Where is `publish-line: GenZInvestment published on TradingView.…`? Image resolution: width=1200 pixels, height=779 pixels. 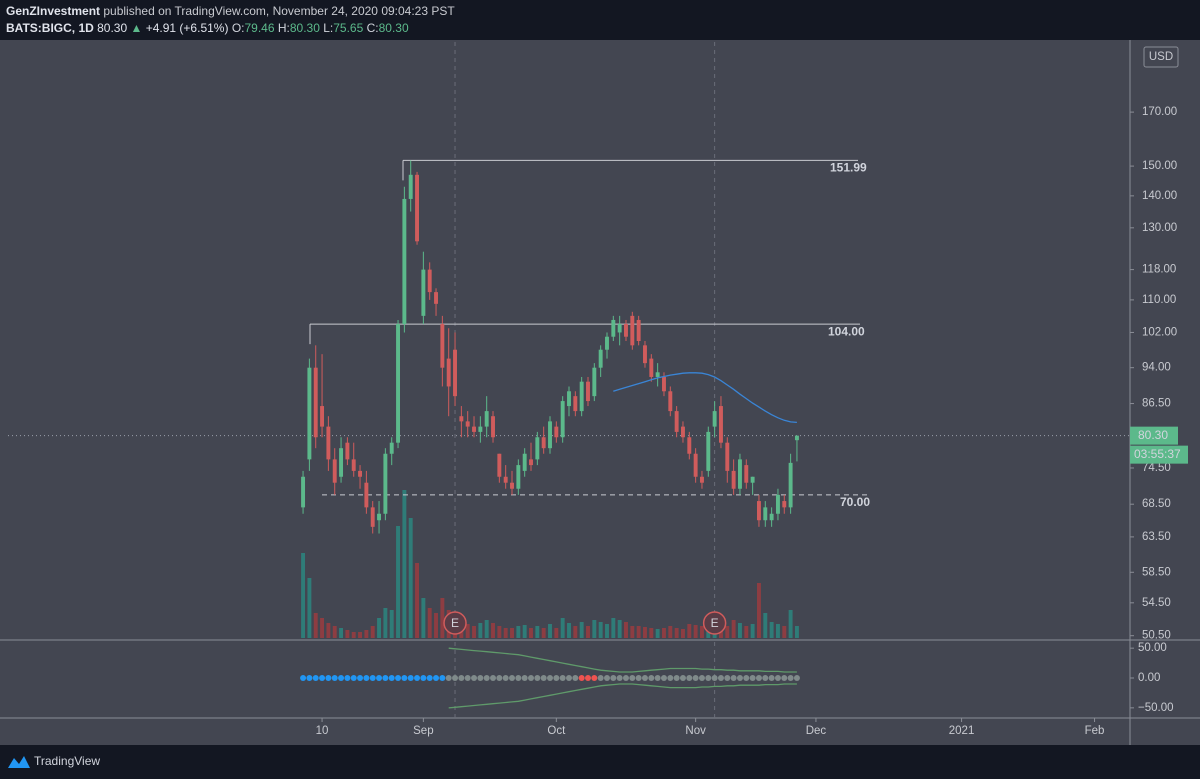
publish-line: GenZInvestment published on TradingView.… is located at coordinates (230, 11).